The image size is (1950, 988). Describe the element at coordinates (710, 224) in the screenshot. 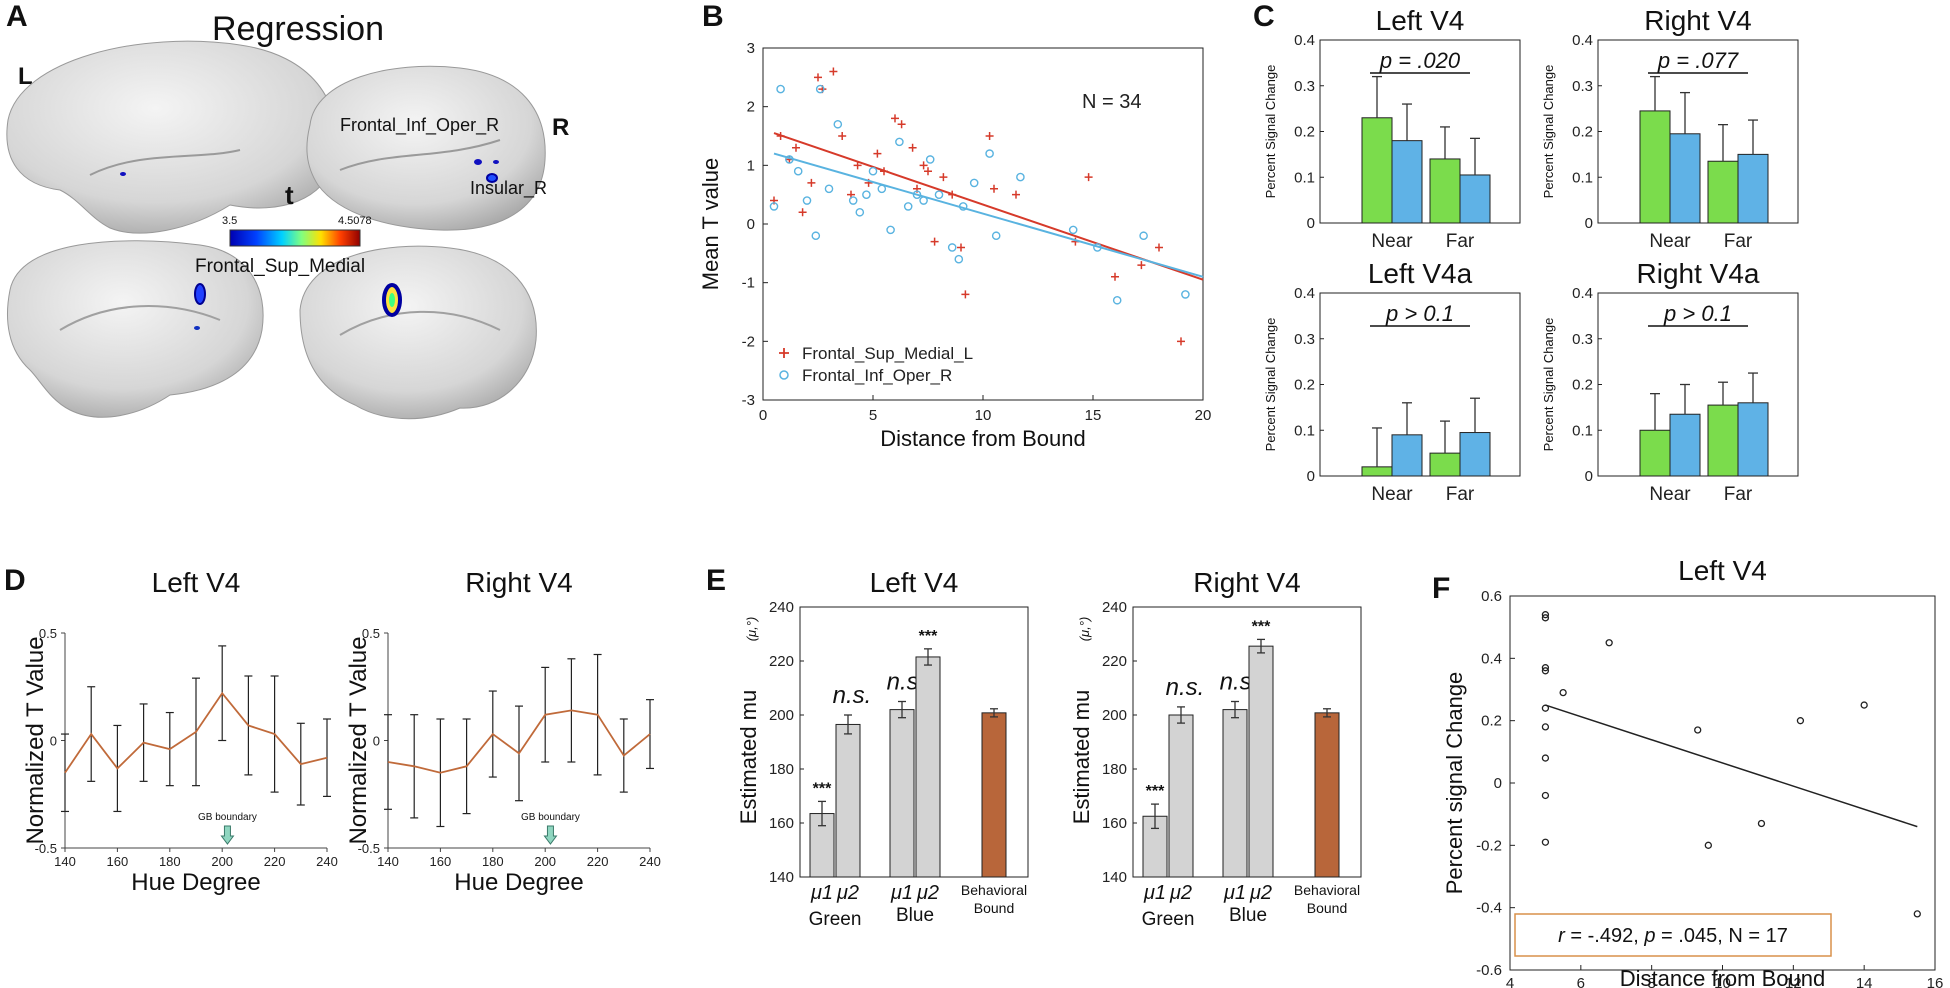

I see `y-axis-label: Mean T value` at that location.